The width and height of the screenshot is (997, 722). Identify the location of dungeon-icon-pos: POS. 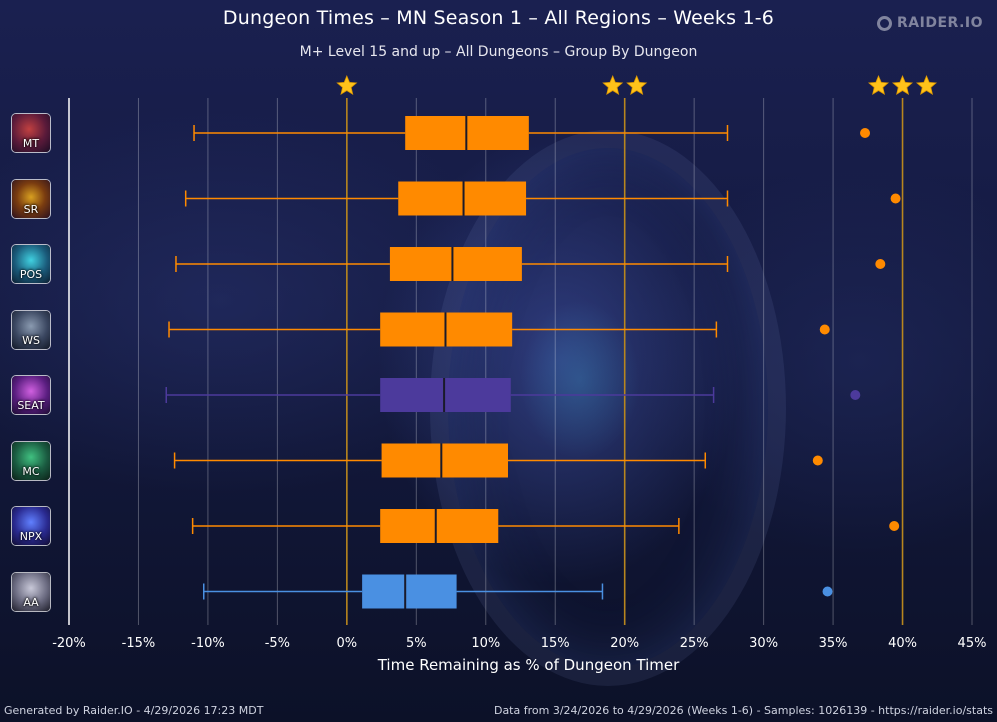
(31, 264).